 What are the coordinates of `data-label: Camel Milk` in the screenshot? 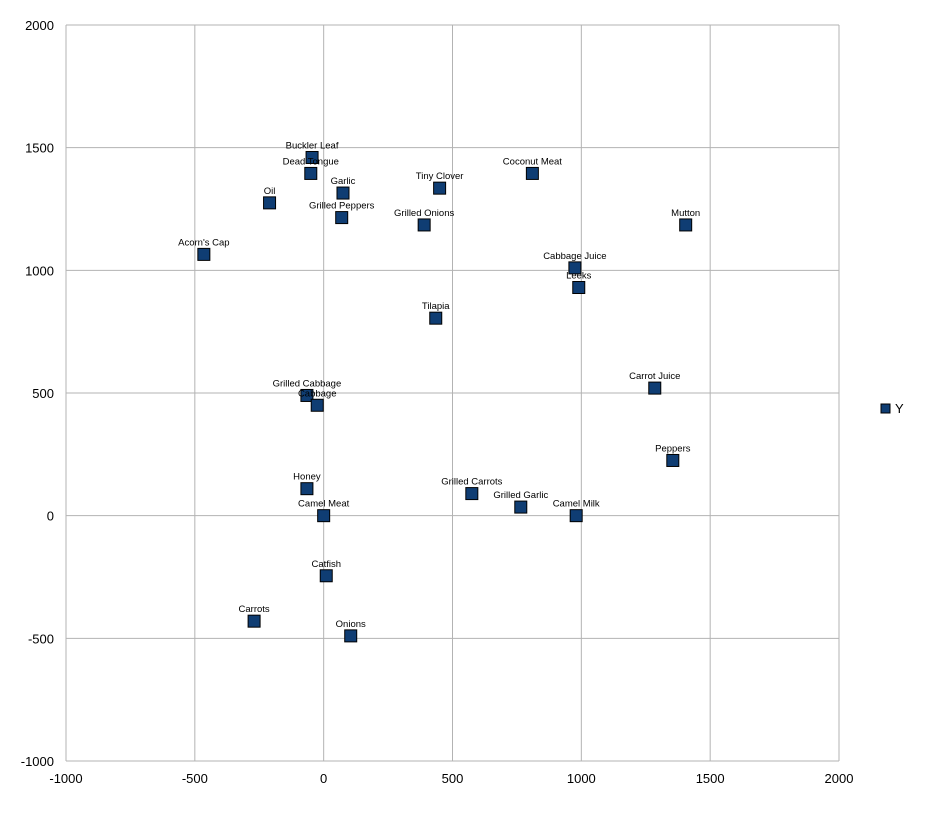 It's located at (576, 504).